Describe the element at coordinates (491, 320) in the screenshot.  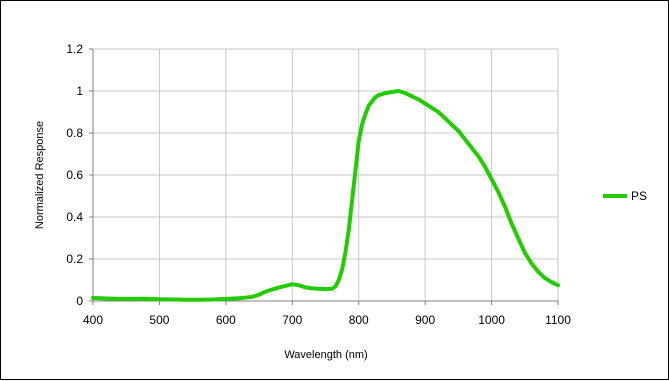
I see `x-tick-label: 1000` at that location.